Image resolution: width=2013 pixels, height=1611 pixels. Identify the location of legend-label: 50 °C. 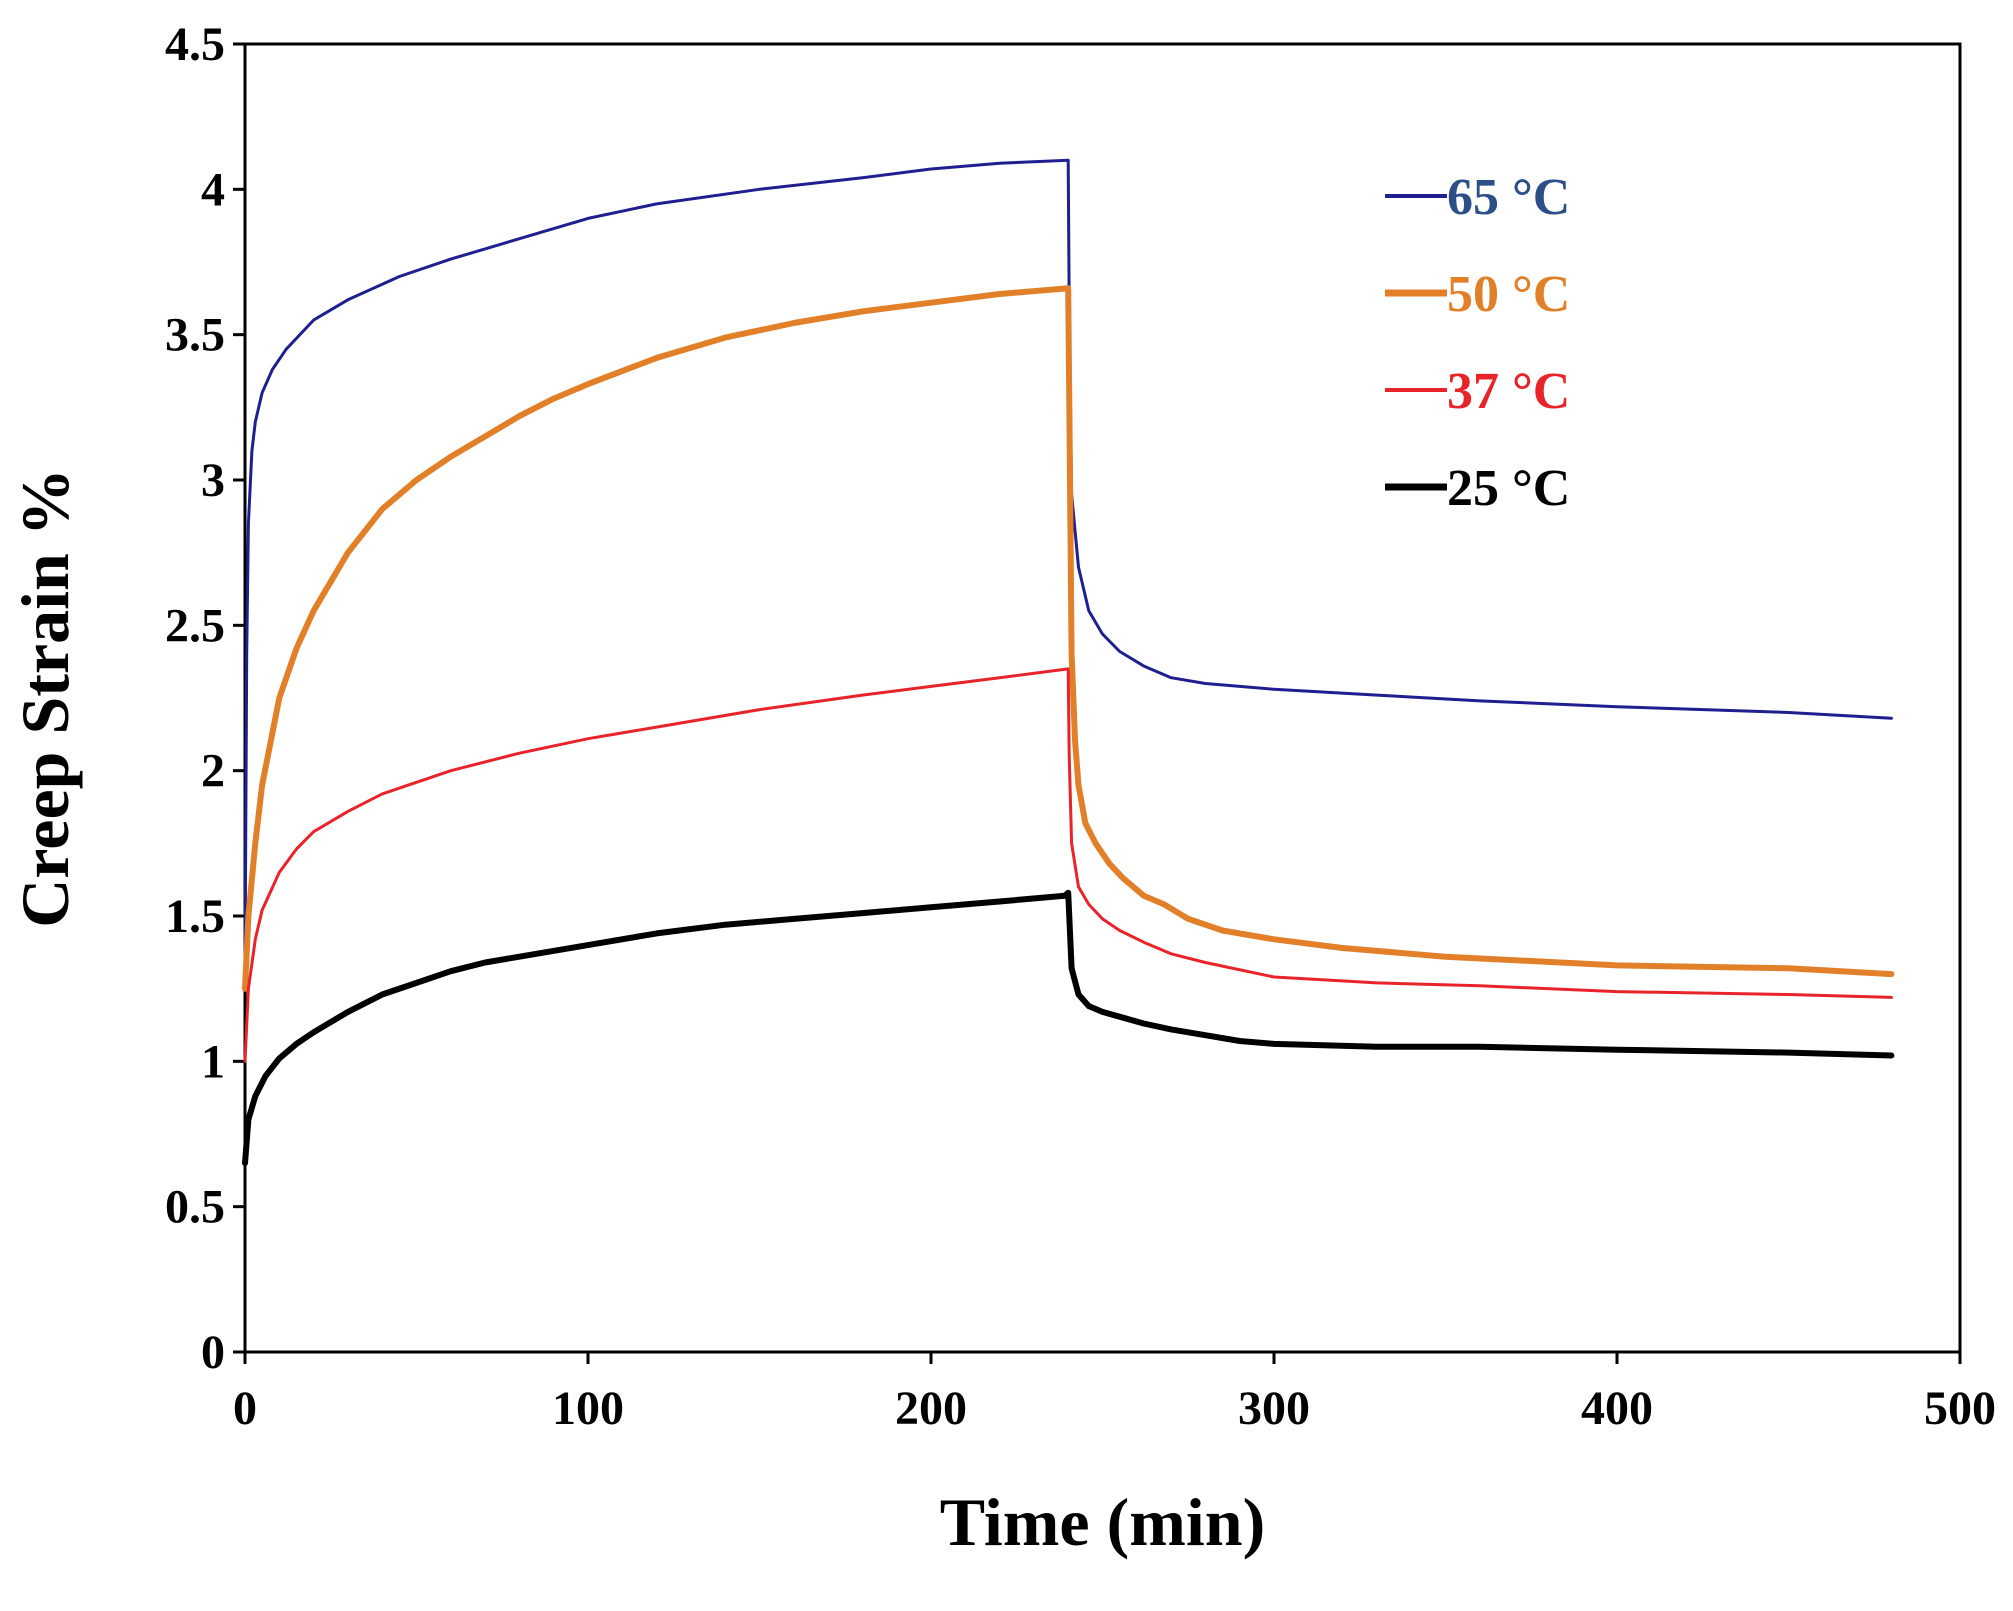
(1508, 294).